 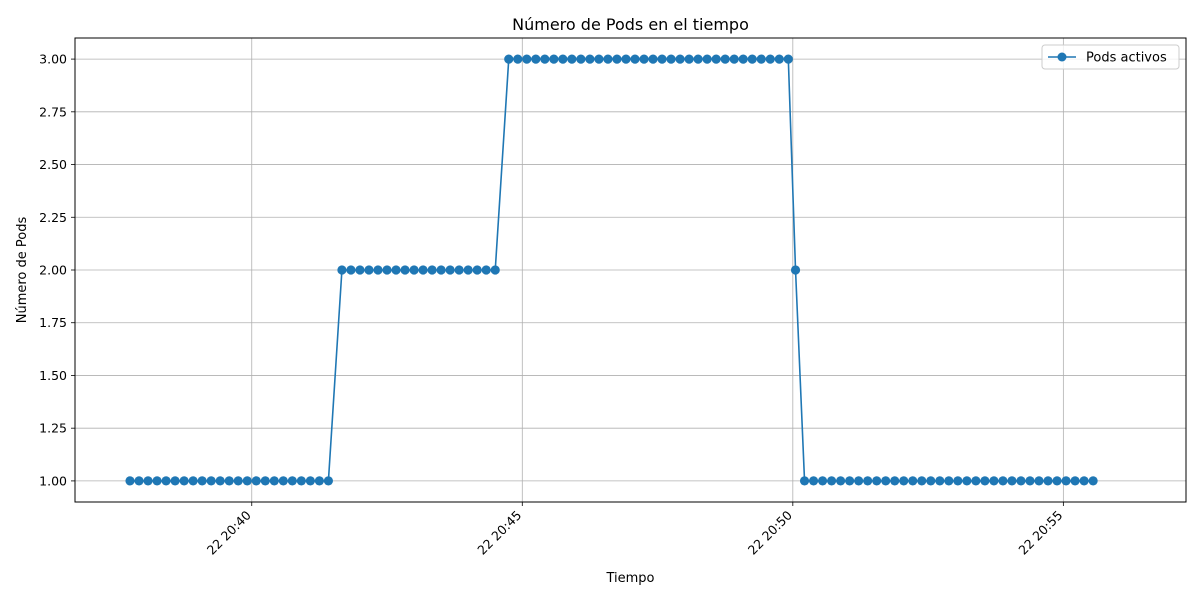 What do you see at coordinates (53, 111) in the screenshot?
I see `y-tick-label: 2.75` at bounding box center [53, 111].